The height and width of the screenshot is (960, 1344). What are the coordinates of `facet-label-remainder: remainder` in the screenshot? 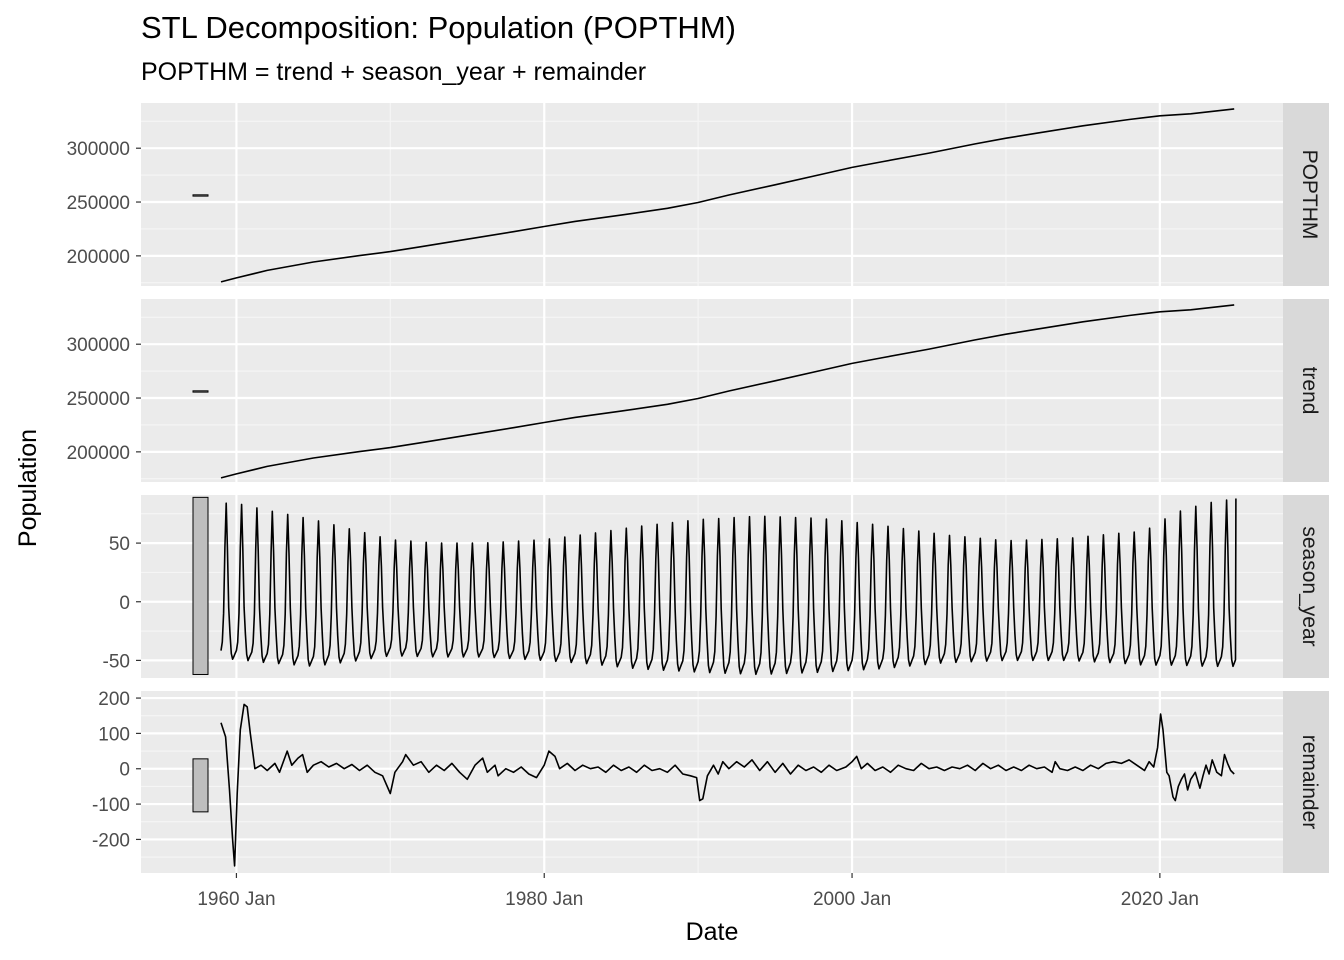 It's located at (1309, 782).